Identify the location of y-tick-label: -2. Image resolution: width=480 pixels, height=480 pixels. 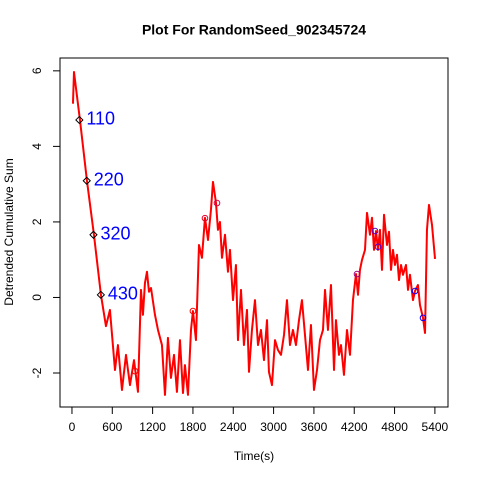
(37, 372).